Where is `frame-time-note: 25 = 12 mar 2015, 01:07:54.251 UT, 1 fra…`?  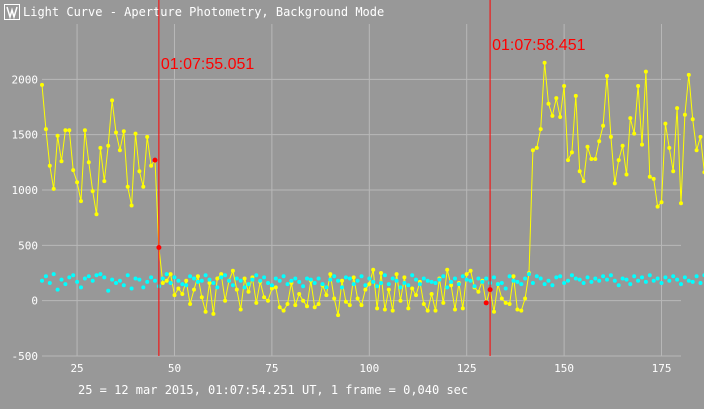
frame-time-note: 25 = 12 mar 2015, 01:07:54.251 UT, 1 fra… is located at coordinates (273, 390).